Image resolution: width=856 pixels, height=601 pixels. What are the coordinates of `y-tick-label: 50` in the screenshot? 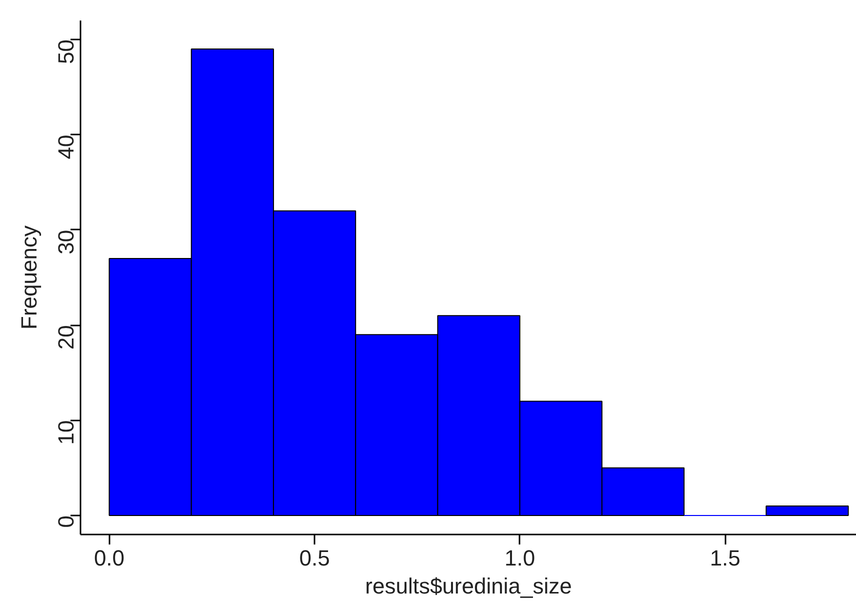 It's located at (66, 52).